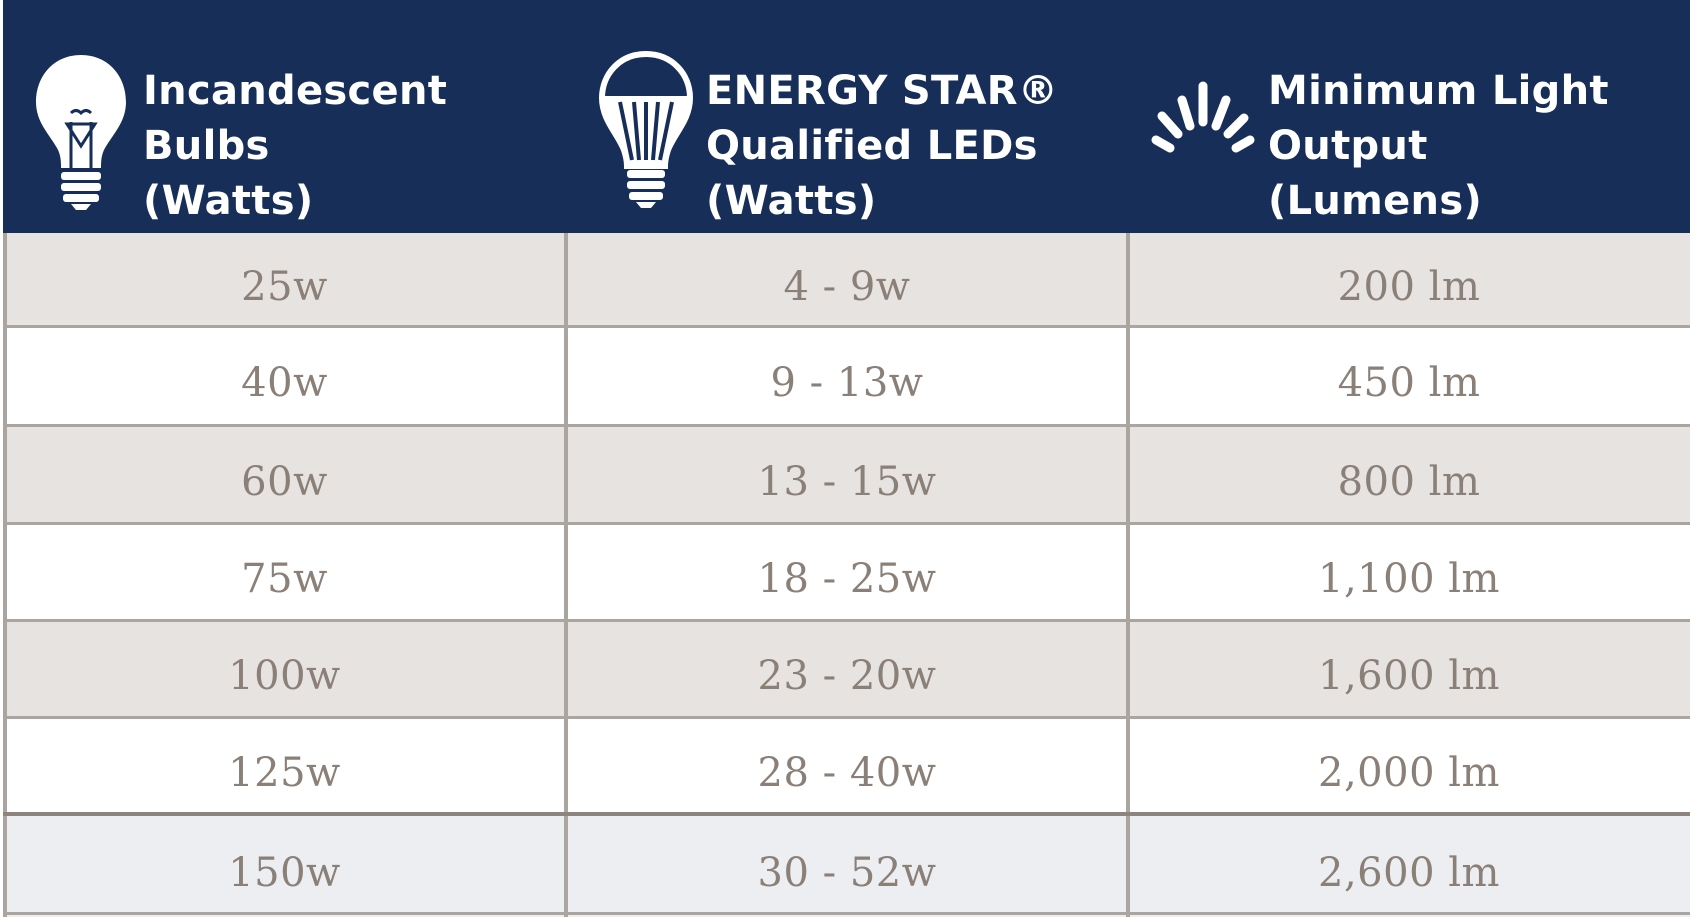 The height and width of the screenshot is (917, 1693). What do you see at coordinates (1438, 146) in the screenshot?
I see `header-light-output-label: Minimum Light Output (Lumens)` at bounding box center [1438, 146].